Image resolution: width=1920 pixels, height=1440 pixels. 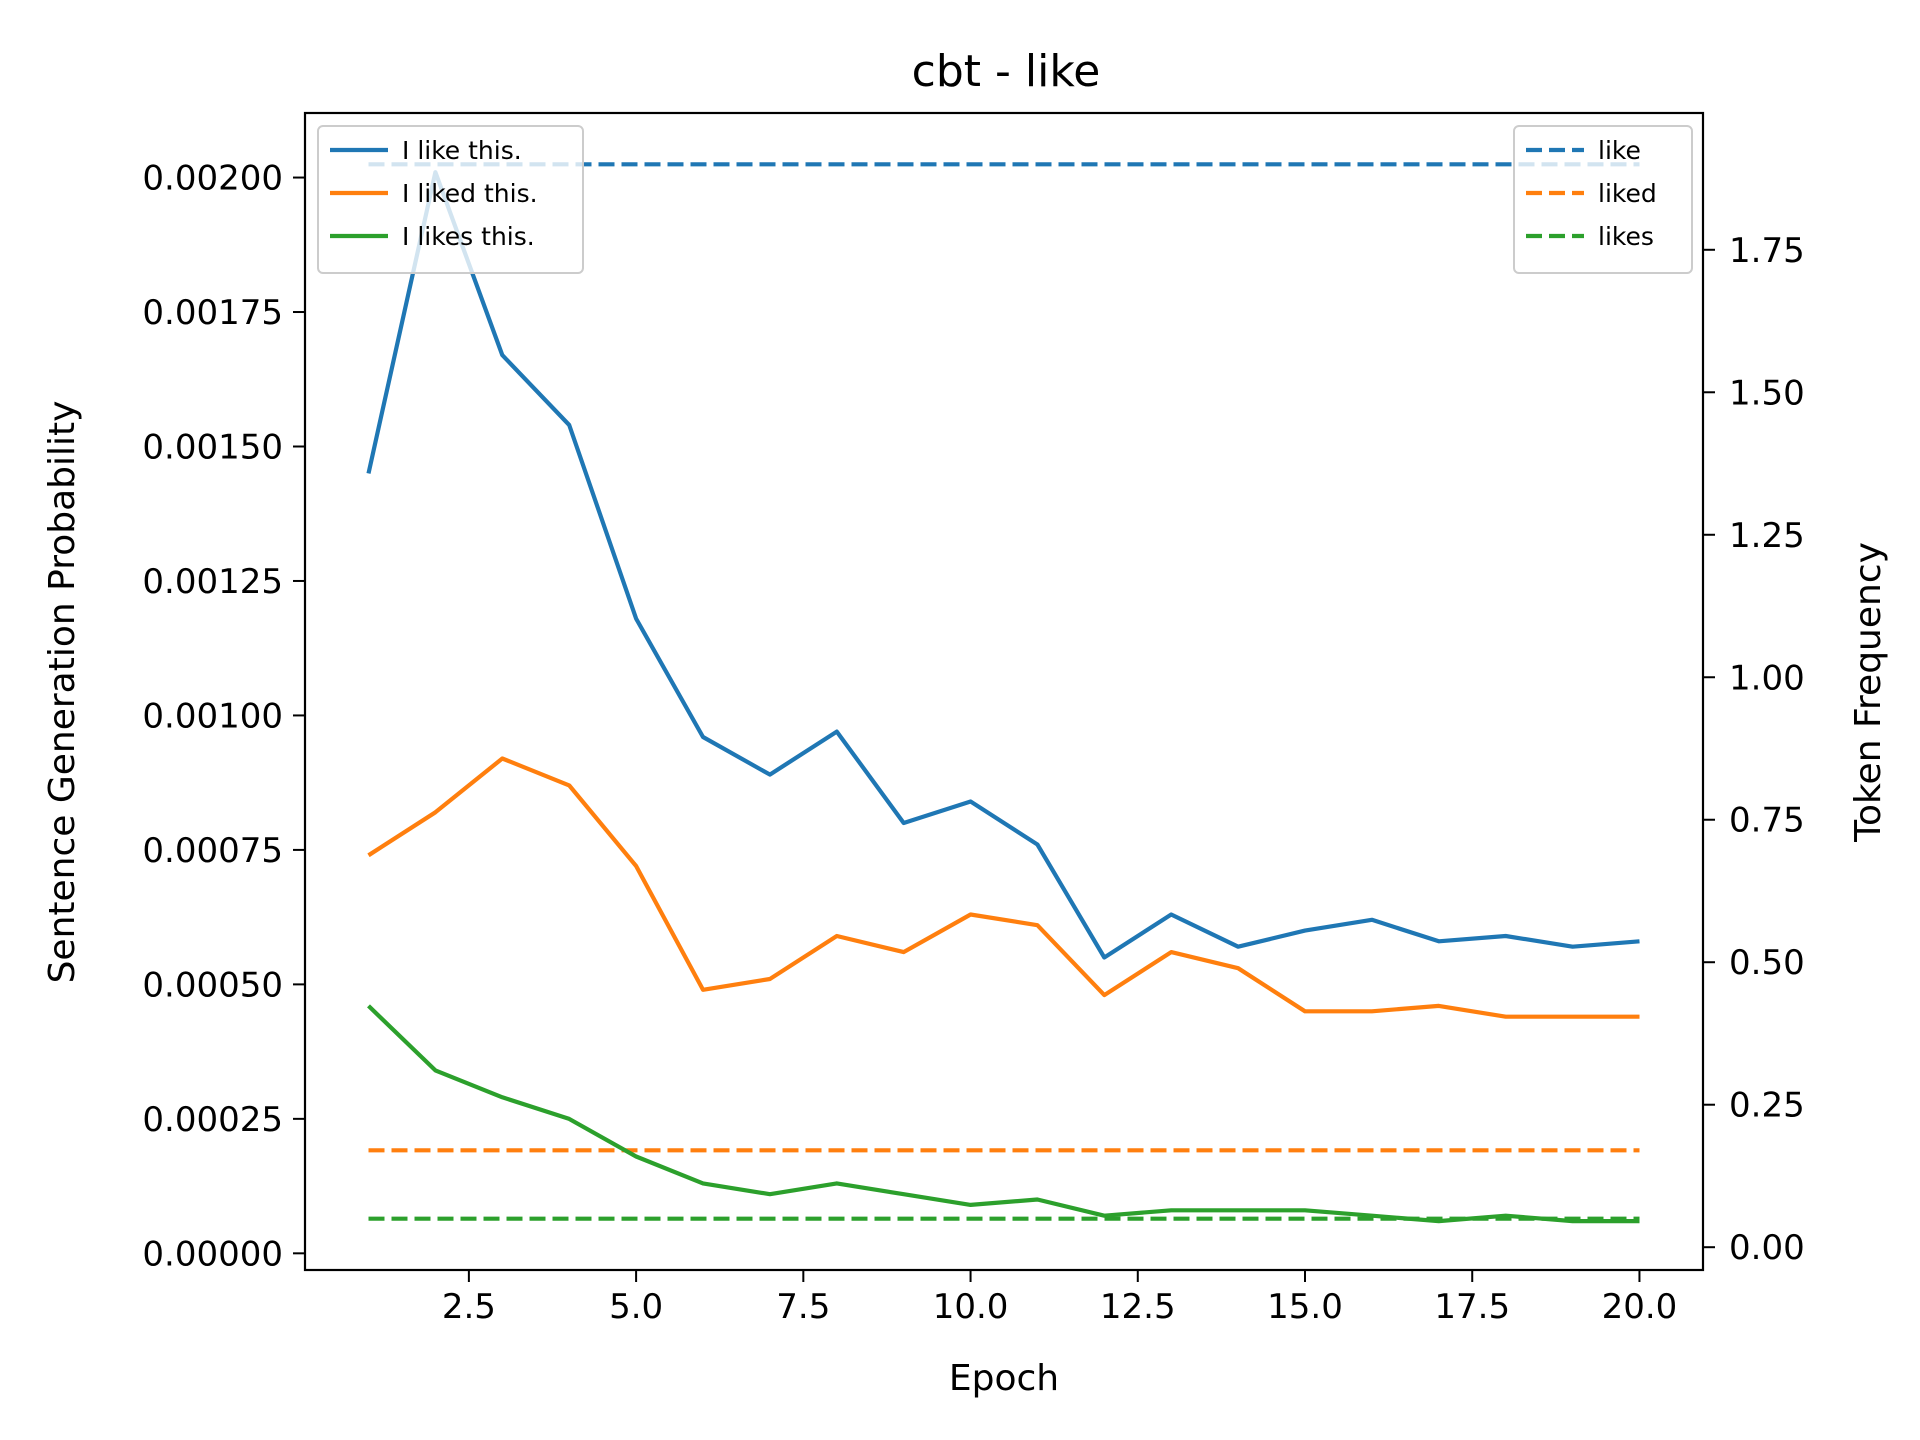 I want to click on x-tick-label: 10.0, so click(x=971, y=1307).